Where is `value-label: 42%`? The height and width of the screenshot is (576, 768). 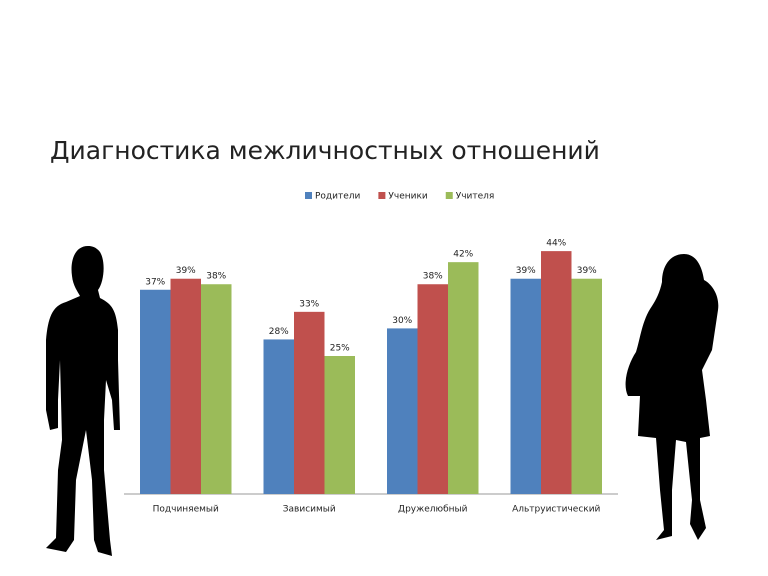 value-label: 42% is located at coordinates (463, 255).